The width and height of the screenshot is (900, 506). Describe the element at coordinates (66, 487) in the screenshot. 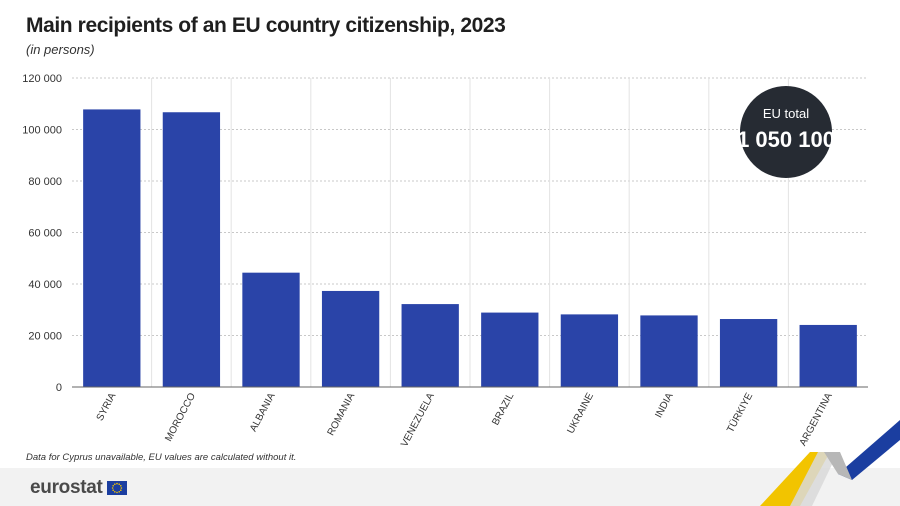

I see `logo-text: eurostat` at that location.